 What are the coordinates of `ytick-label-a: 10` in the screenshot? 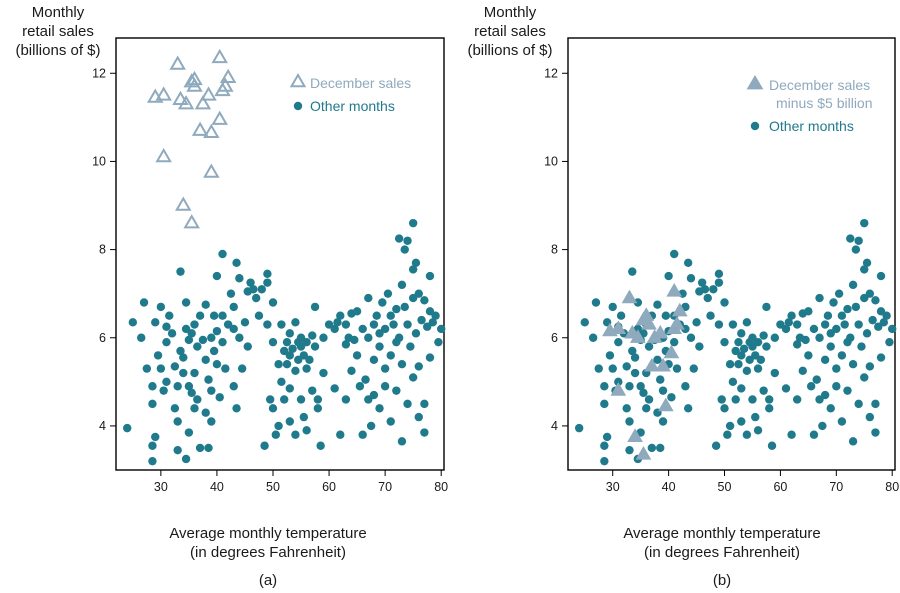 It's located at (99, 161).